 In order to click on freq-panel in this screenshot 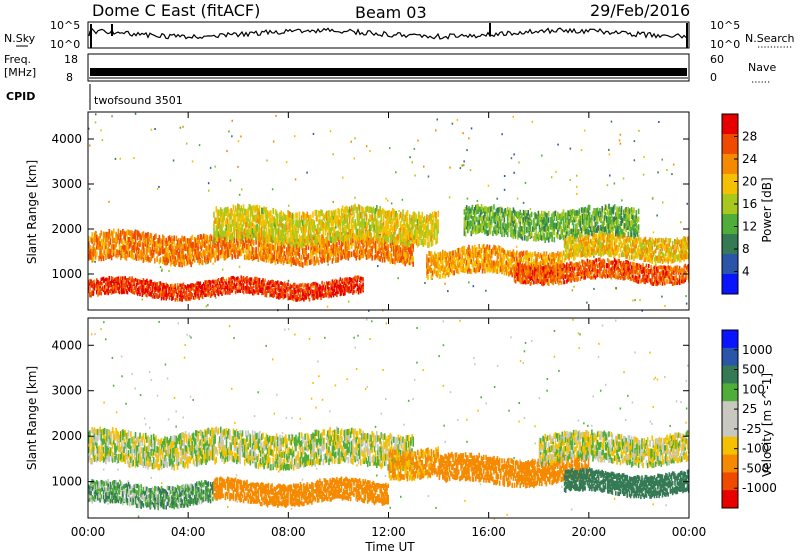, I will do `click(388, 67)`.